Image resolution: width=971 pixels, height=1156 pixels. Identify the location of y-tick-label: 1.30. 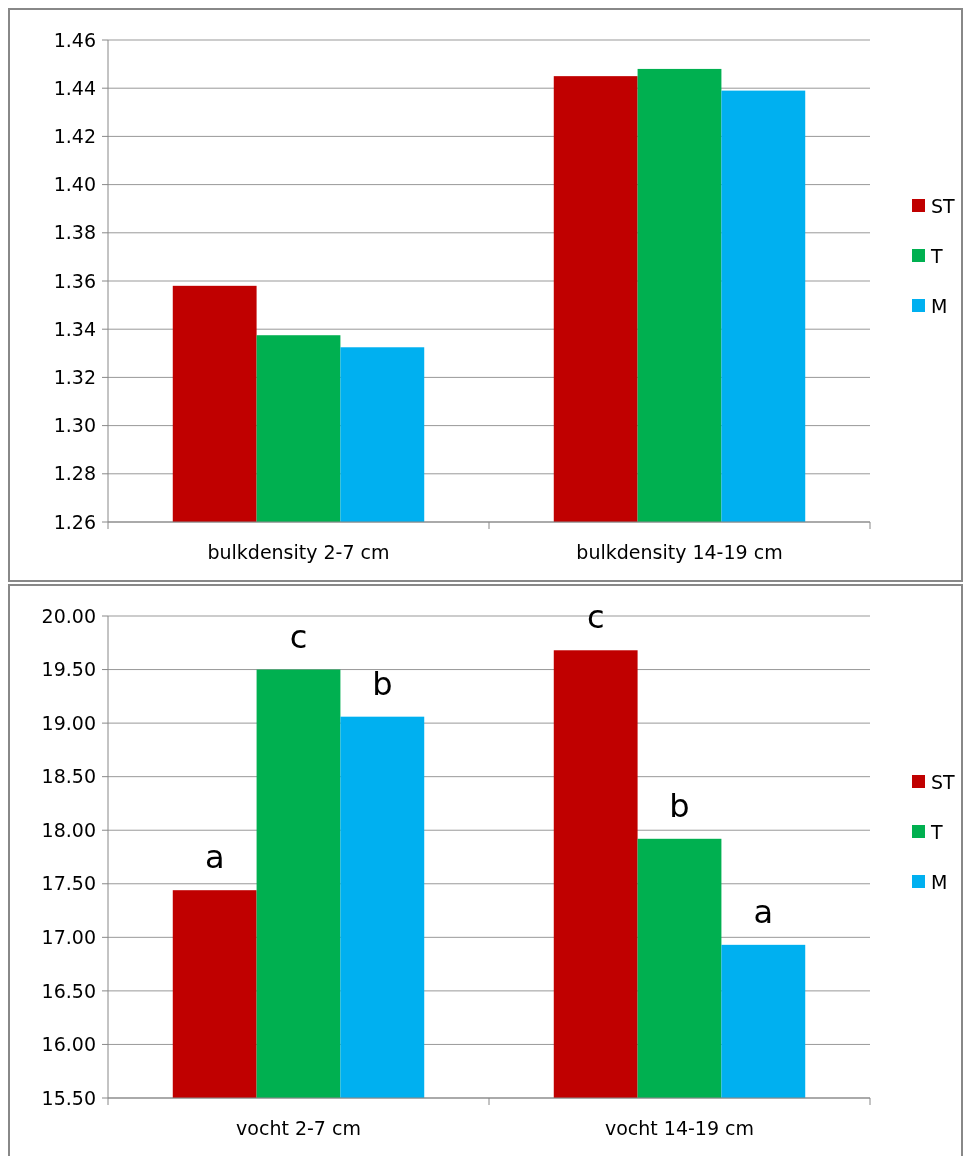
(74, 425).